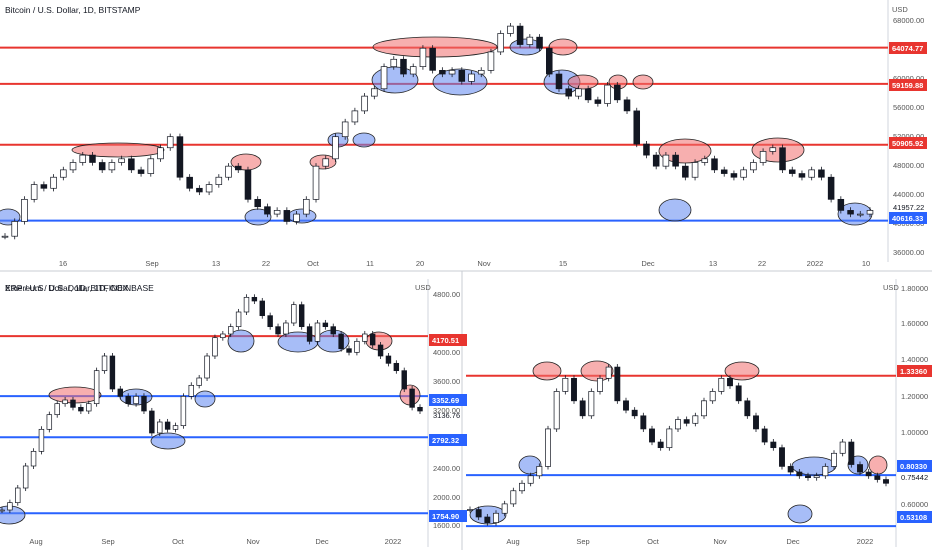 This screenshot has width=932, height=555. I want to click on x-tick-label: 2022, so click(865, 541).